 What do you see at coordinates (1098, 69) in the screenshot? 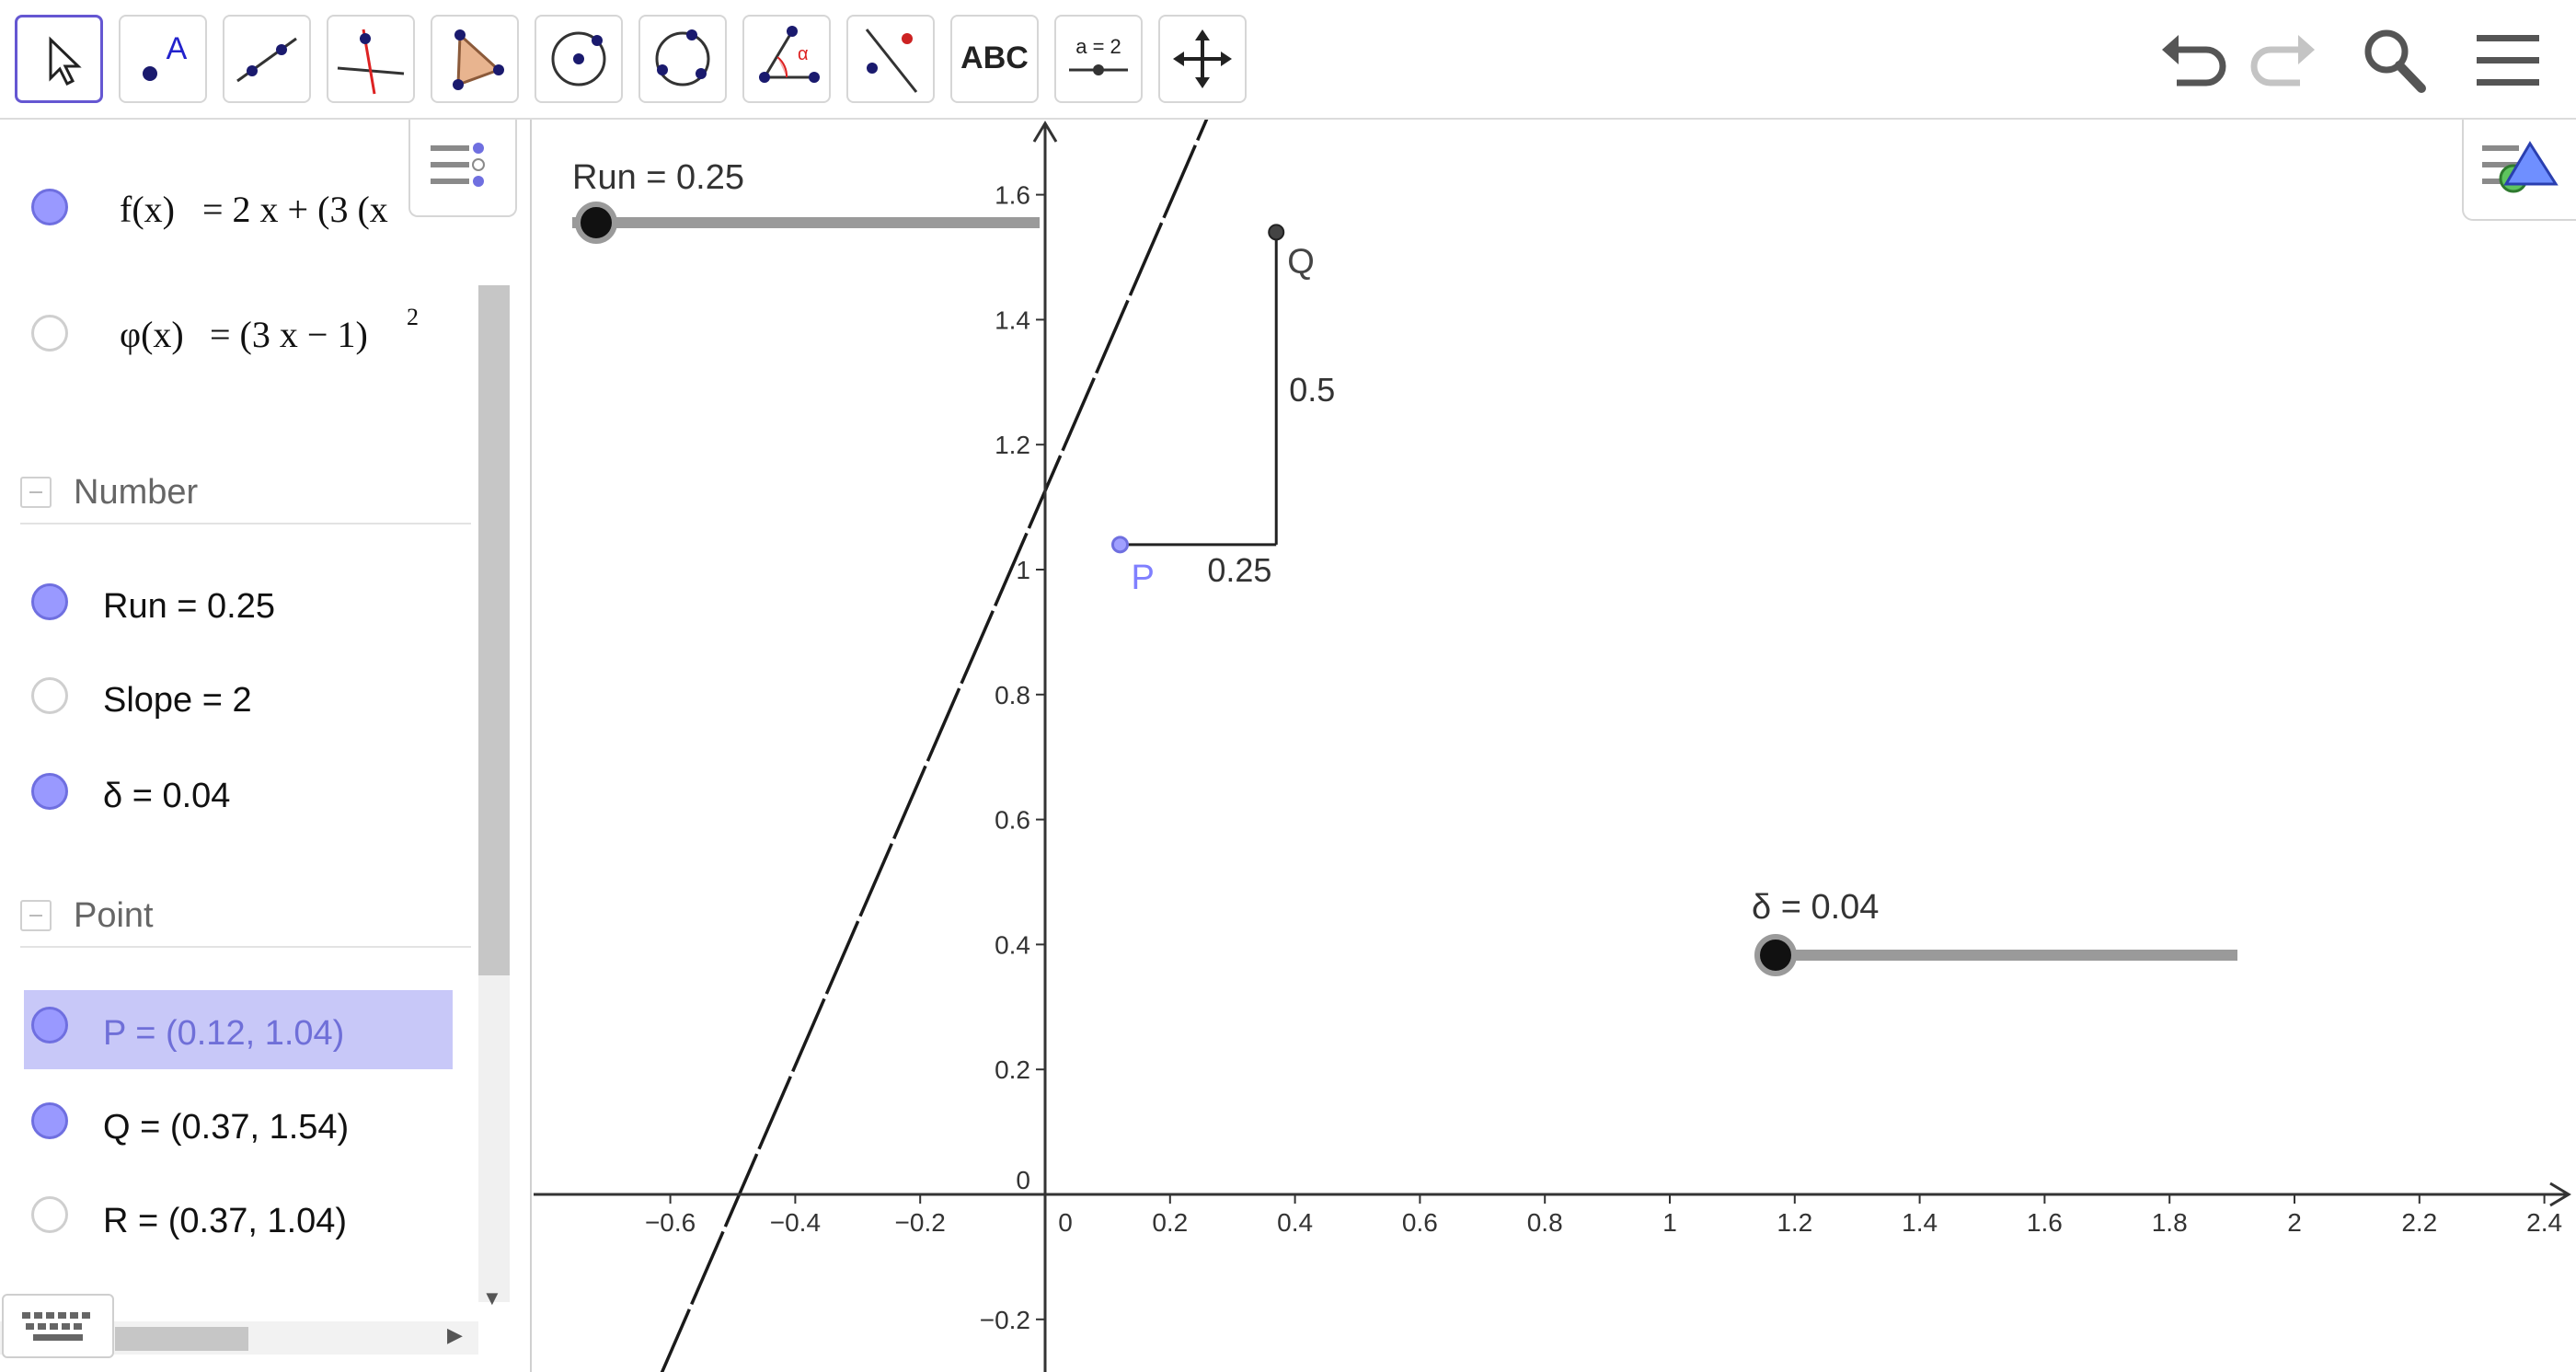
I see `slider-track-icon` at bounding box center [1098, 69].